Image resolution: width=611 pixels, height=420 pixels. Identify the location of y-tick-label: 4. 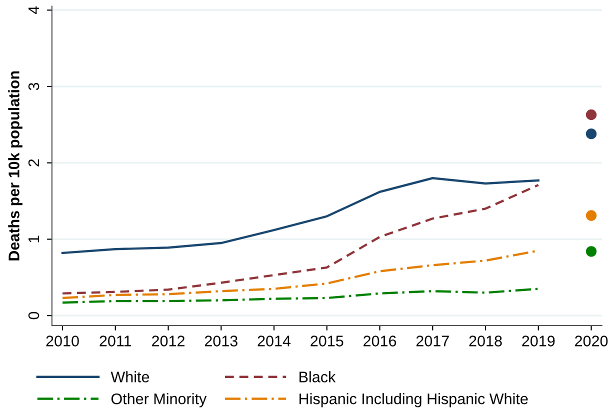
(34, 10).